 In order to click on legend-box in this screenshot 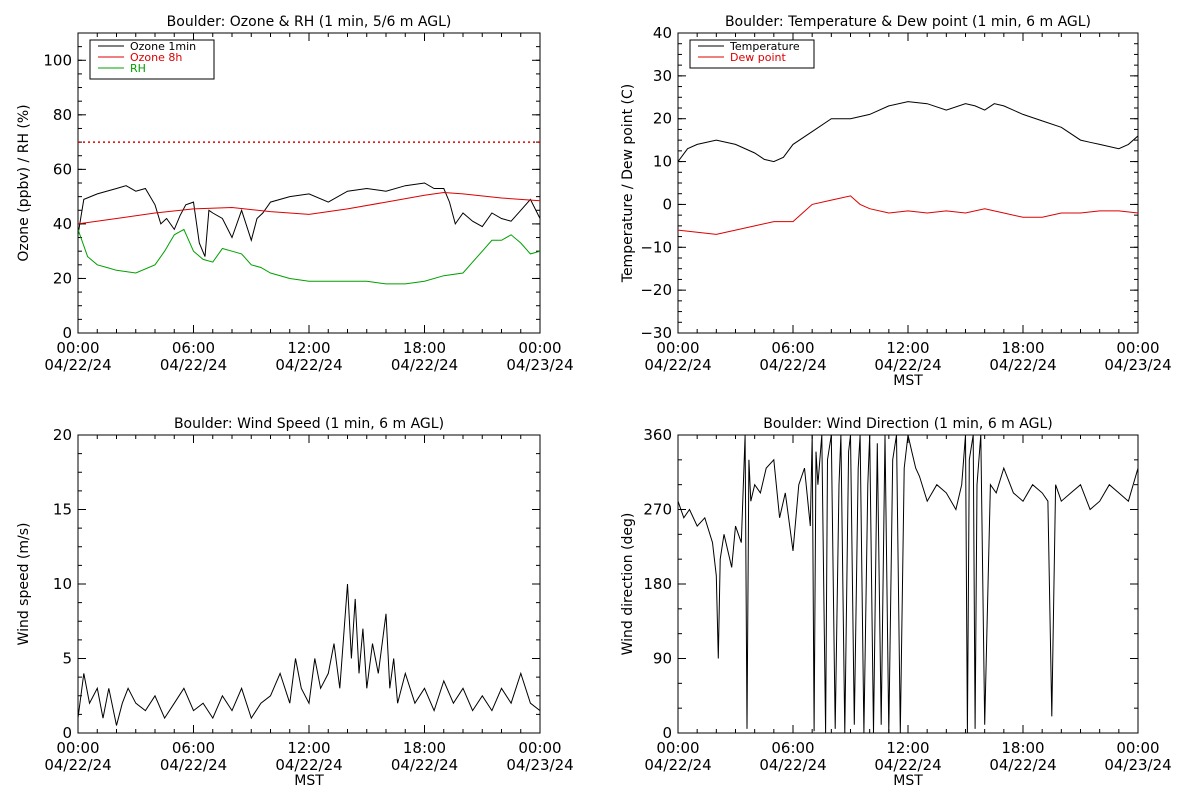, I will do `click(752, 54)`.